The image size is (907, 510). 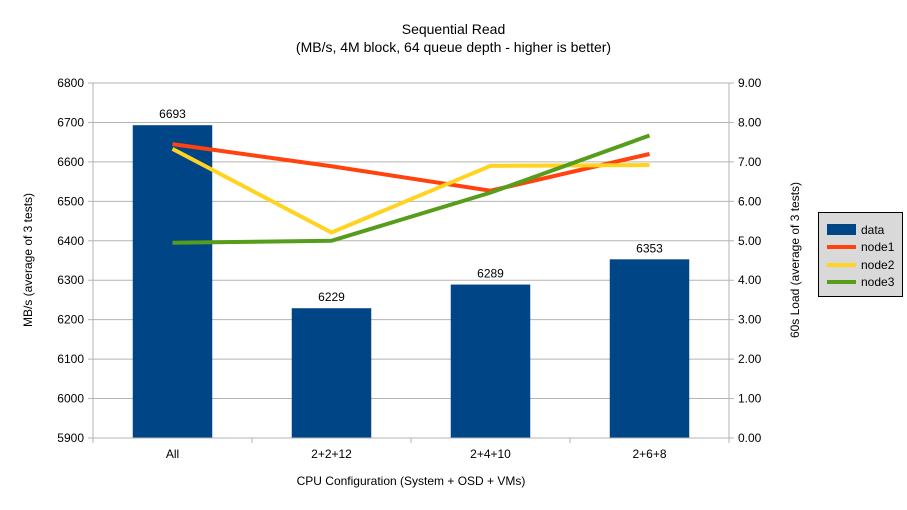 What do you see at coordinates (411, 167) in the screenshot?
I see `line-node1` at bounding box center [411, 167].